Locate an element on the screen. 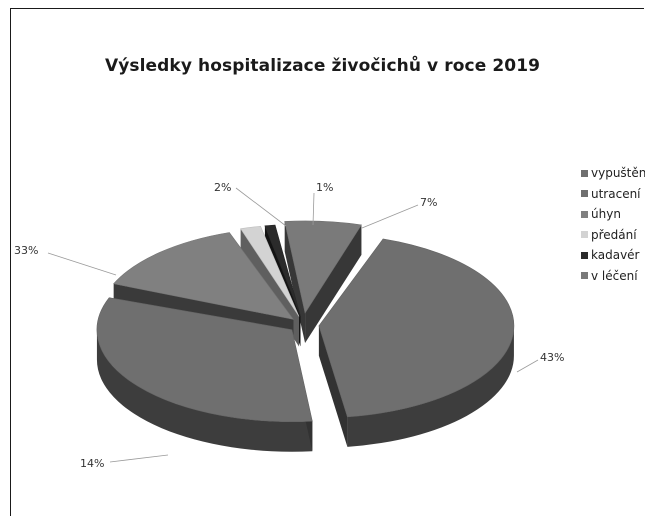 The height and width of the screenshot is (517, 645). legend-label: v léčení is located at coordinates (614, 275).